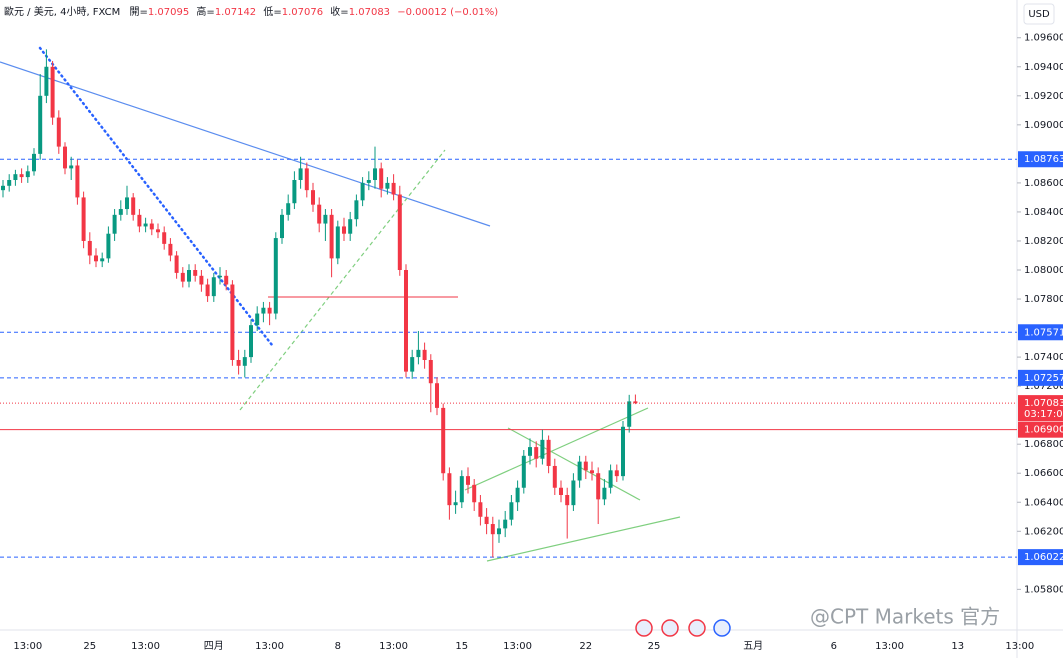  Describe the element at coordinates (1043, 502) in the screenshot. I see `y-tick-label: 1.06400` at that location.